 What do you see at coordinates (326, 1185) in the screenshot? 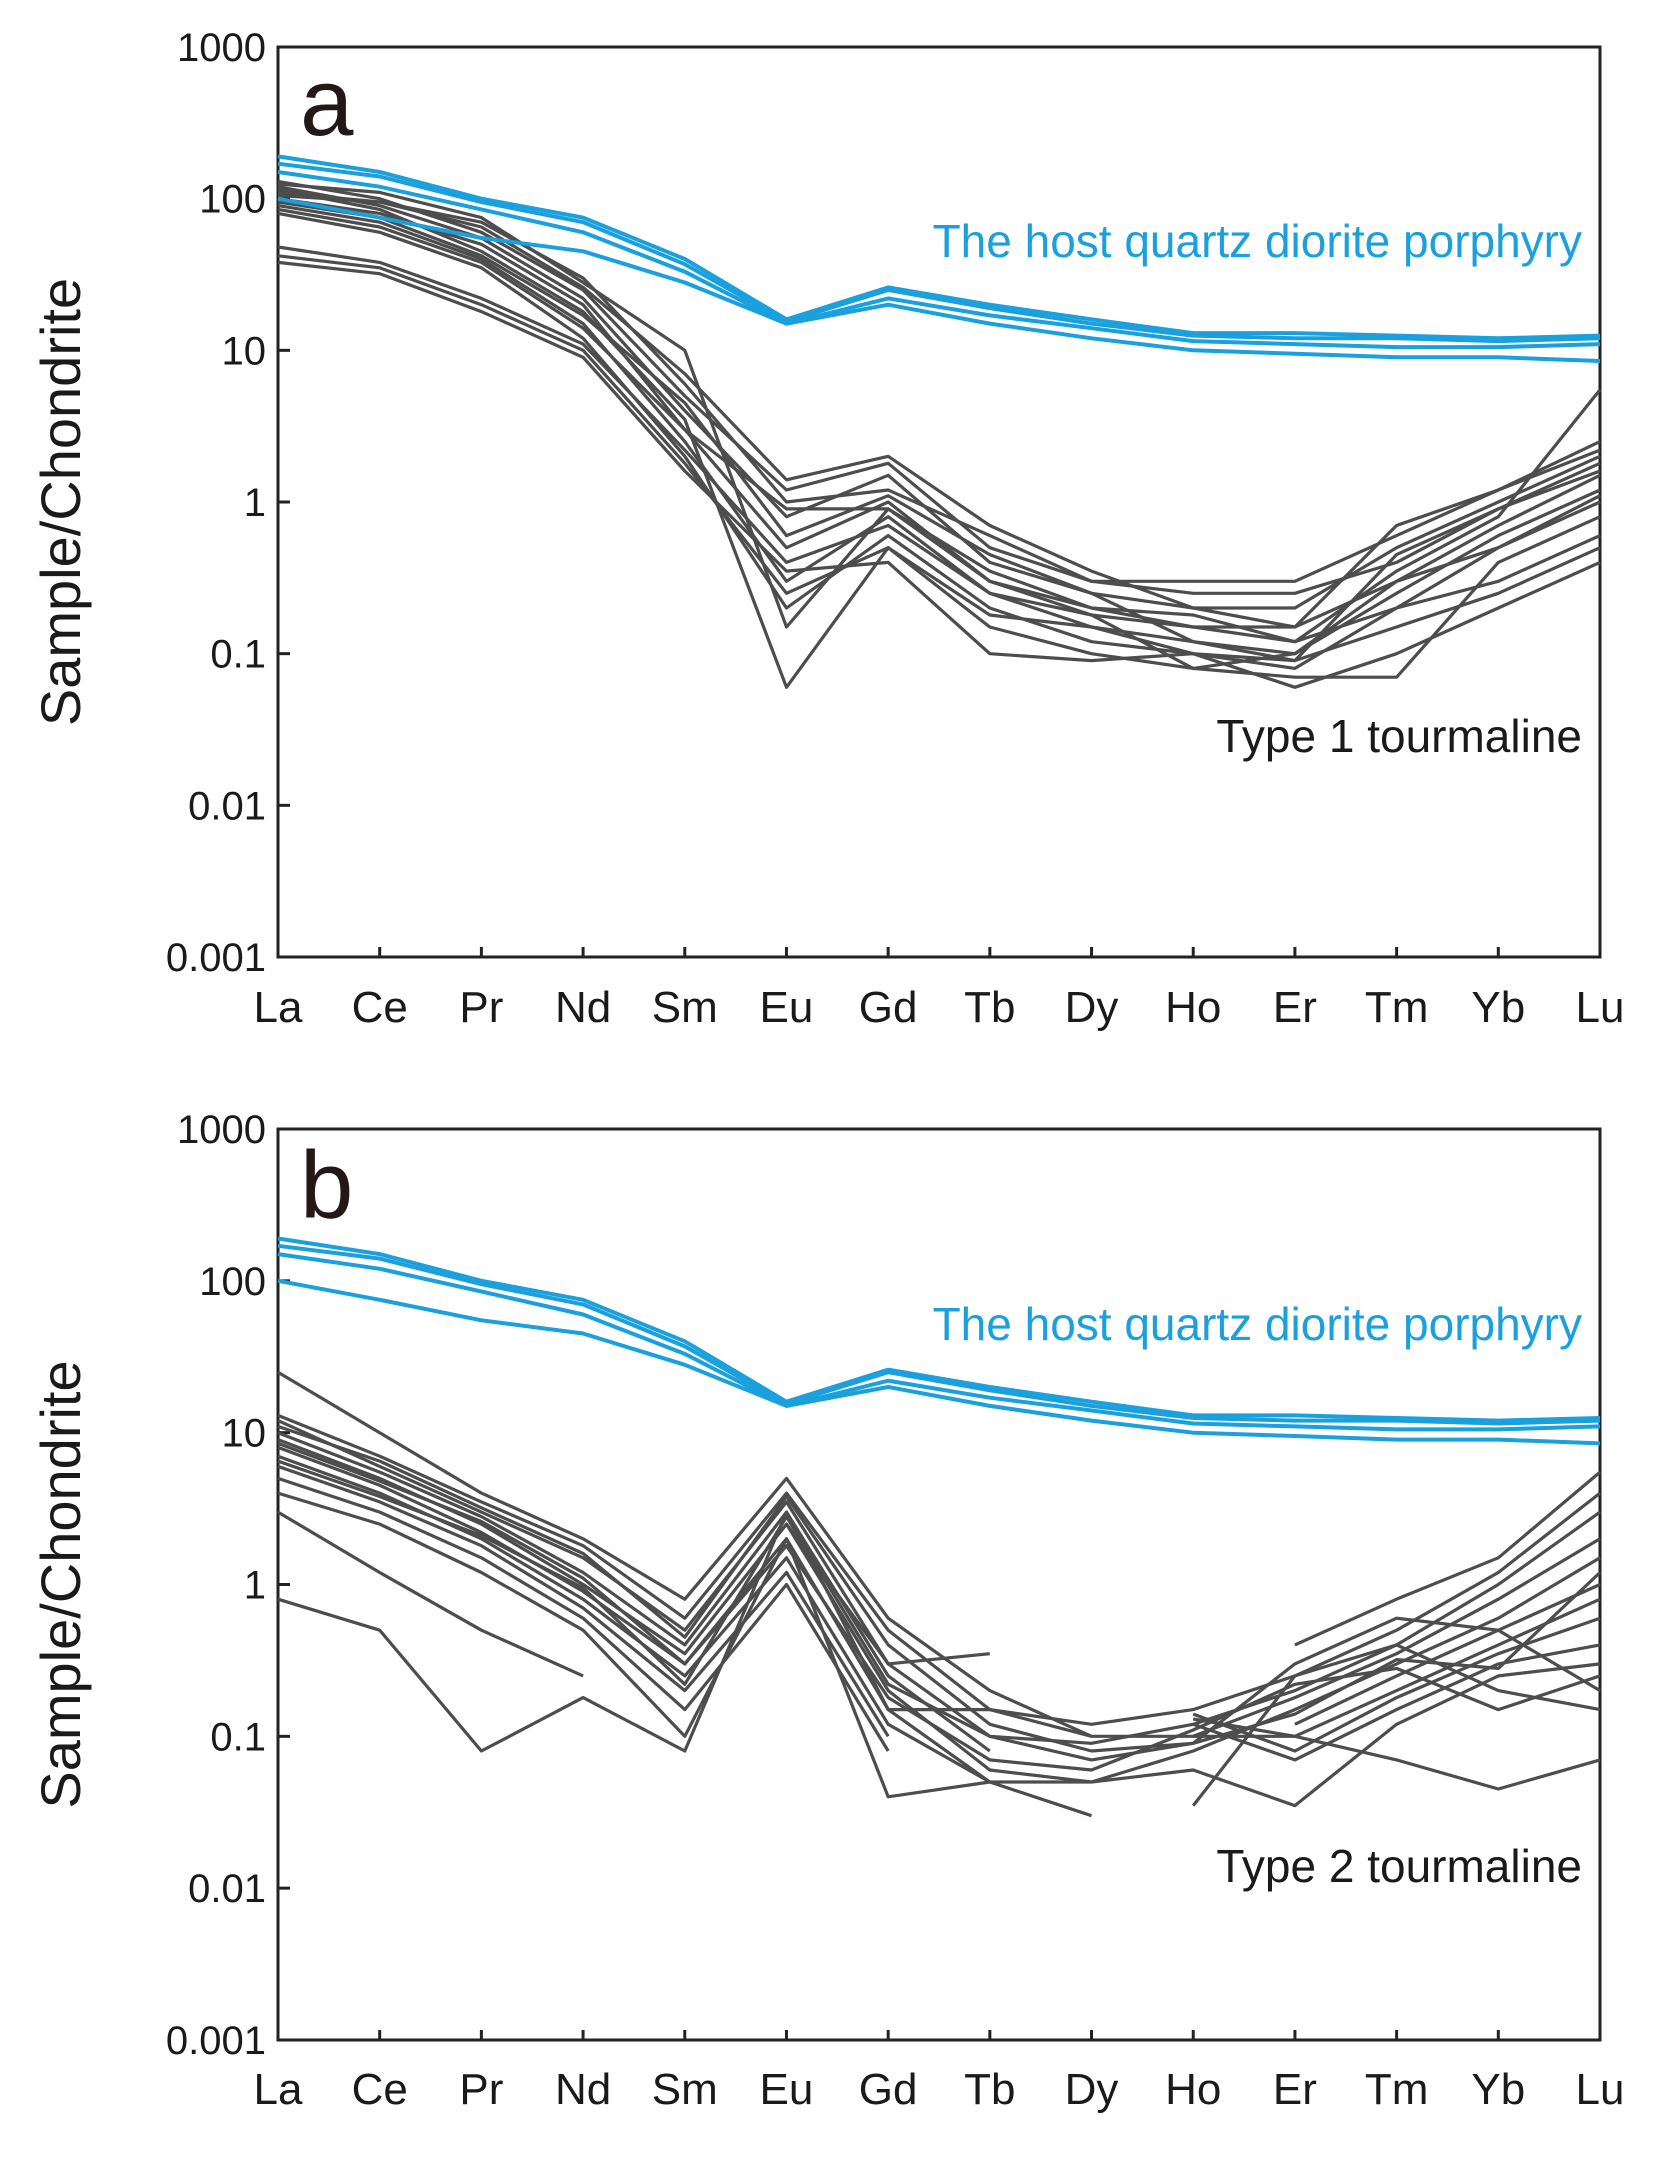
I see `panel-letter: b` at bounding box center [326, 1185].